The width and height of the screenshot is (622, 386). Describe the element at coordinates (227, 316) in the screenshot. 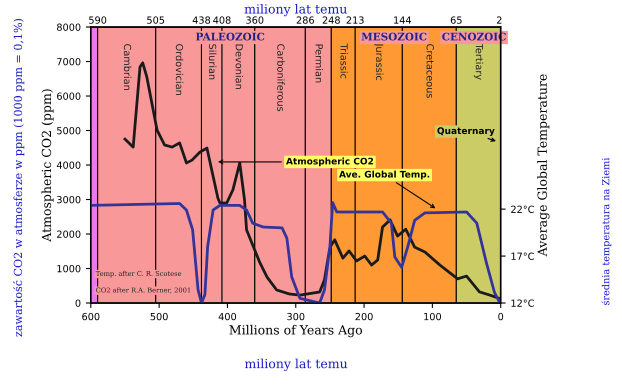

I see `x-tick-label: 400` at that location.